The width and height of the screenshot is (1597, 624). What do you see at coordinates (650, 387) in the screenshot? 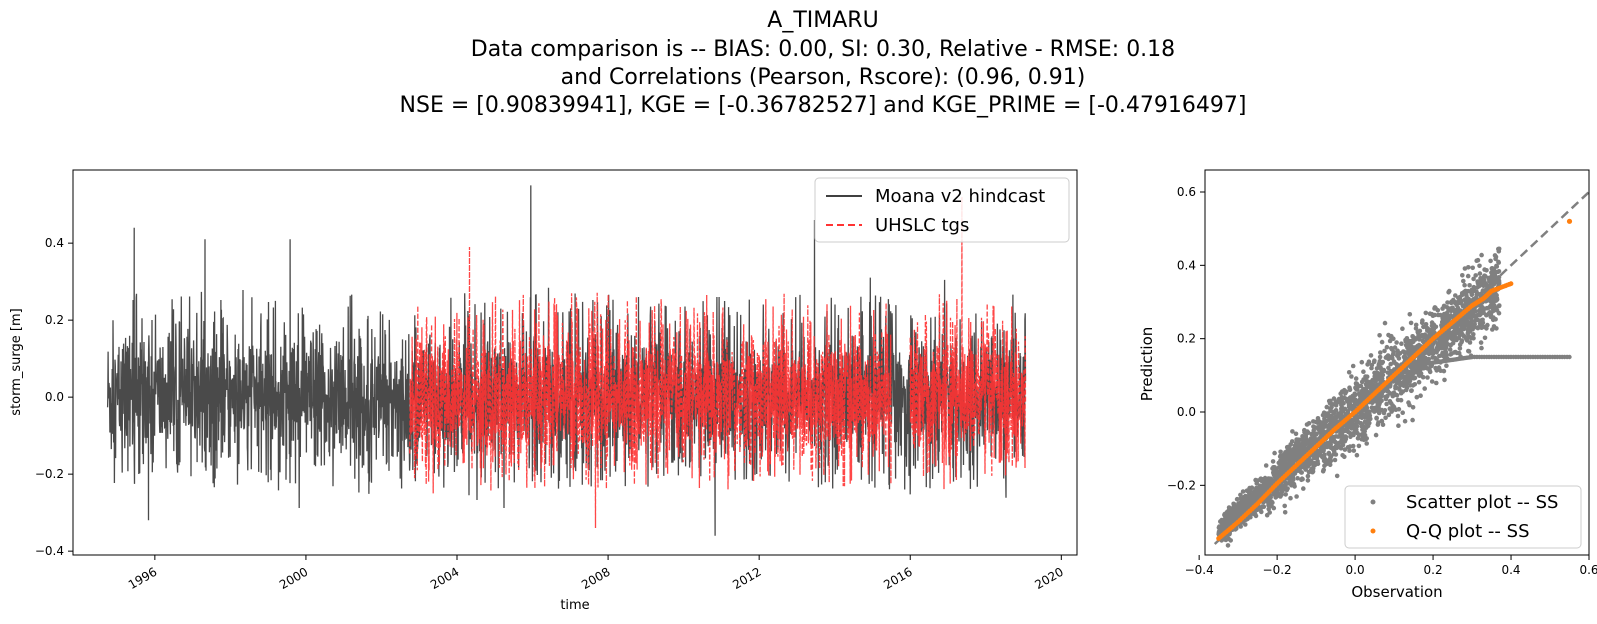
I see `series-uhslc-tgs-segment` at bounding box center [650, 387].